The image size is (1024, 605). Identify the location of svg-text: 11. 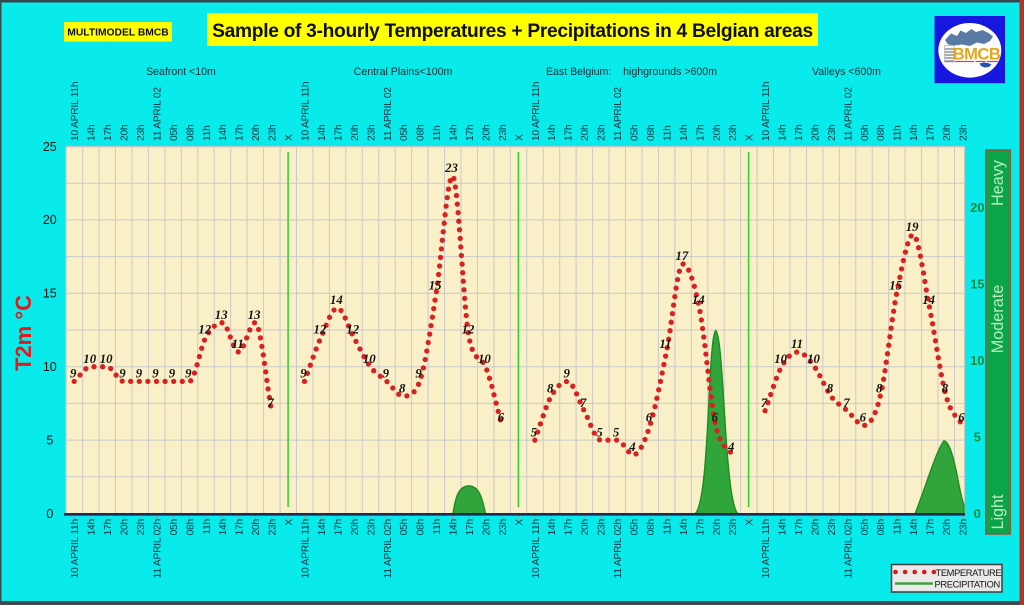
(238, 344).